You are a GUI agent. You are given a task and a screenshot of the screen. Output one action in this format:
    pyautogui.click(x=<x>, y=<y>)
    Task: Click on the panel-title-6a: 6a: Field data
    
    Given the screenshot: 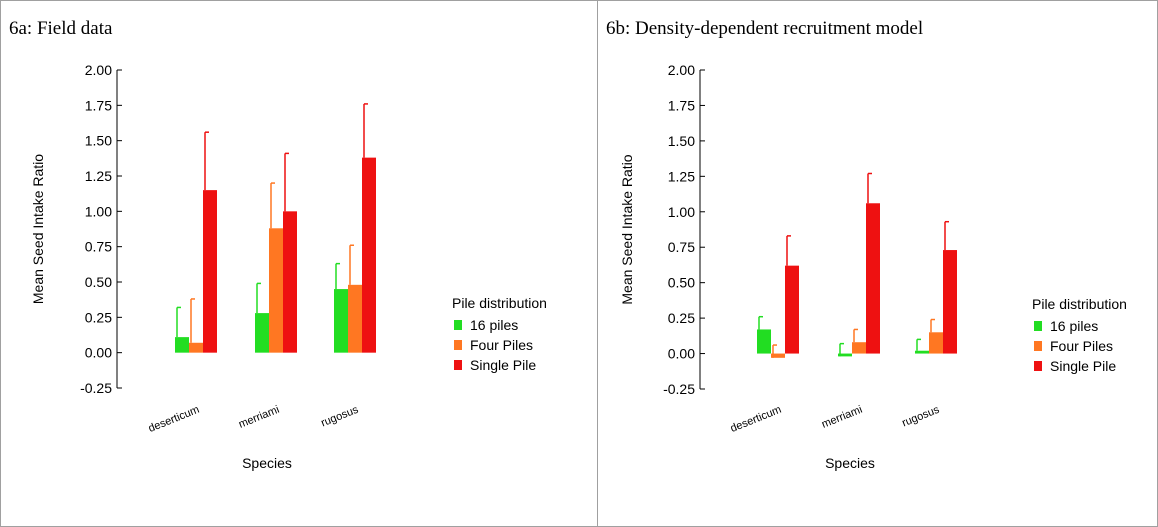 What is the action you would take?
    pyautogui.click(x=61, y=28)
    